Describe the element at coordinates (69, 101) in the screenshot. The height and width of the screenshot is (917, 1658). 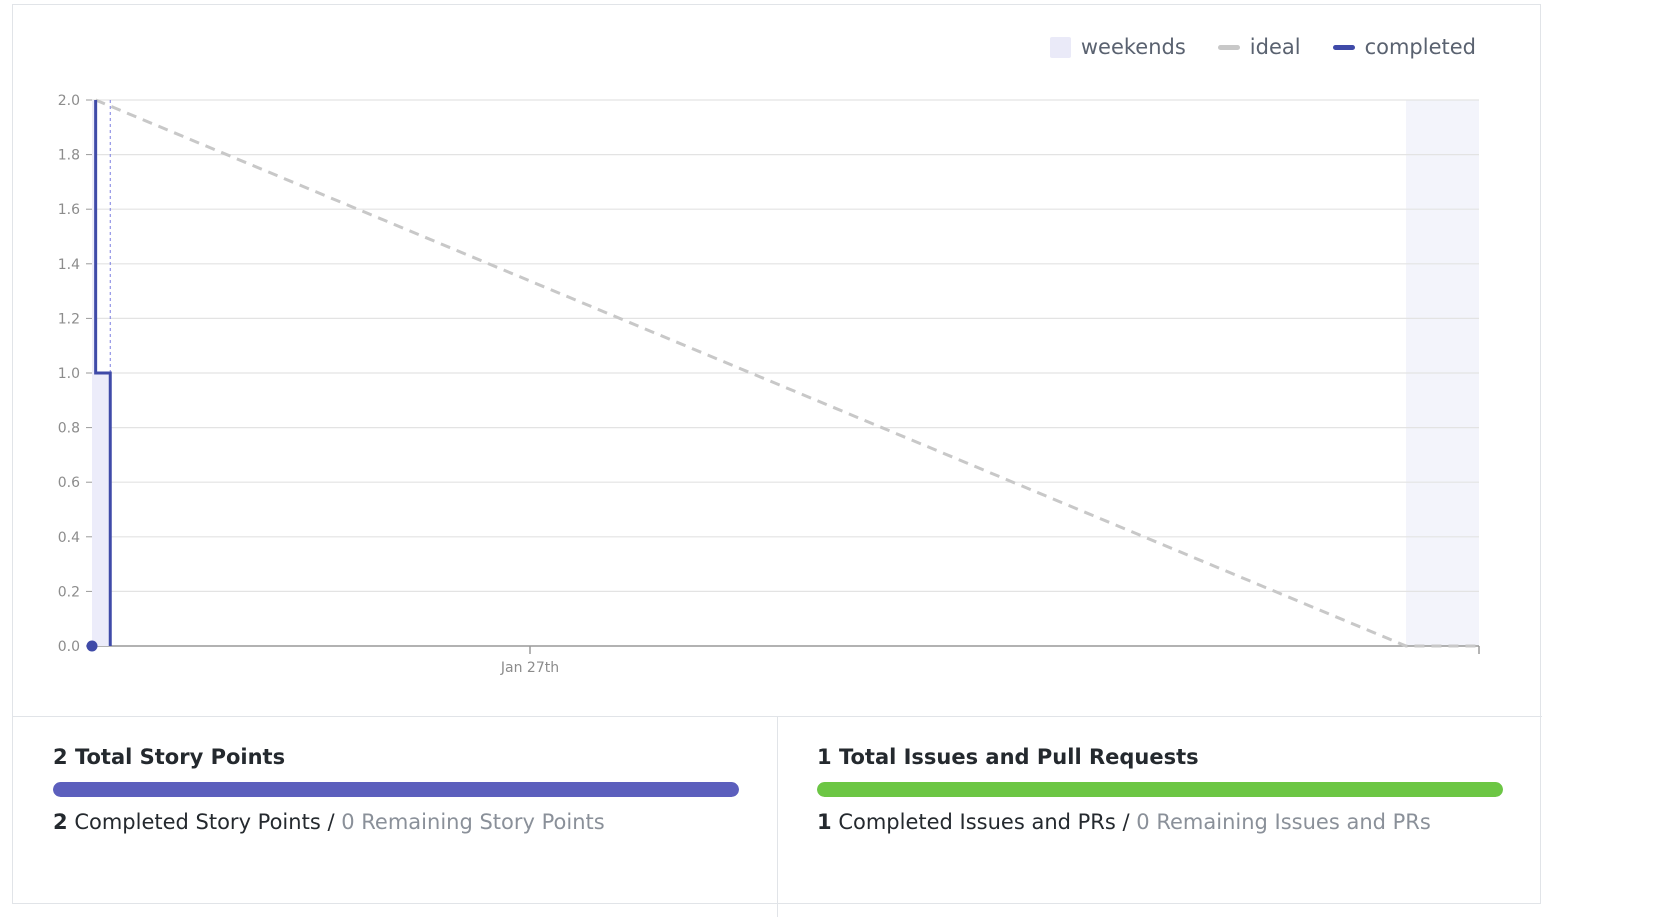
I see `y-tick-label: 2.0` at that location.